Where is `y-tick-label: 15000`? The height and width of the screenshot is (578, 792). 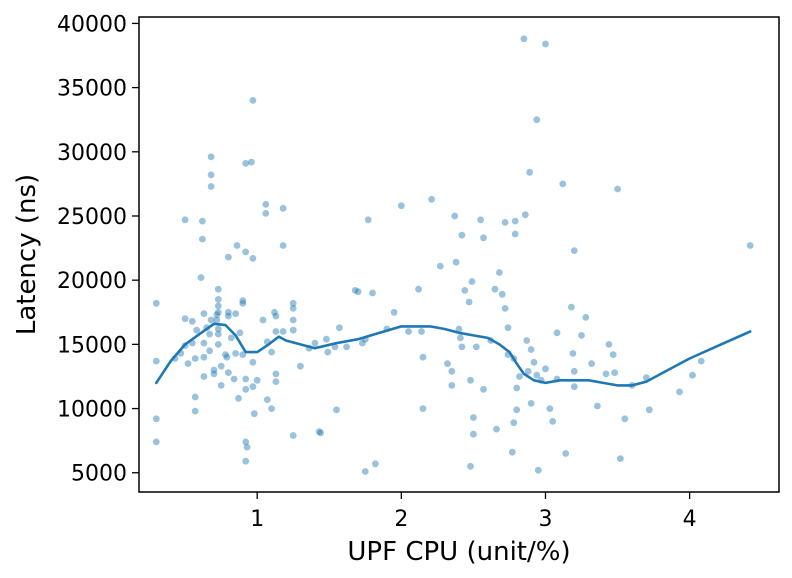 y-tick-label: 15000 is located at coordinates (92, 345).